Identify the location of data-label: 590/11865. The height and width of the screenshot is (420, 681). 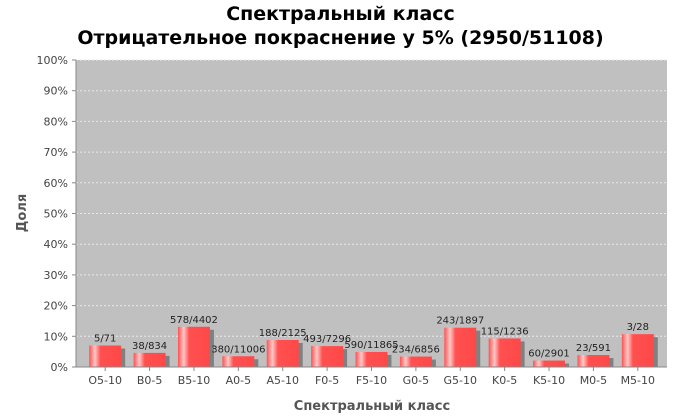
(371, 345).